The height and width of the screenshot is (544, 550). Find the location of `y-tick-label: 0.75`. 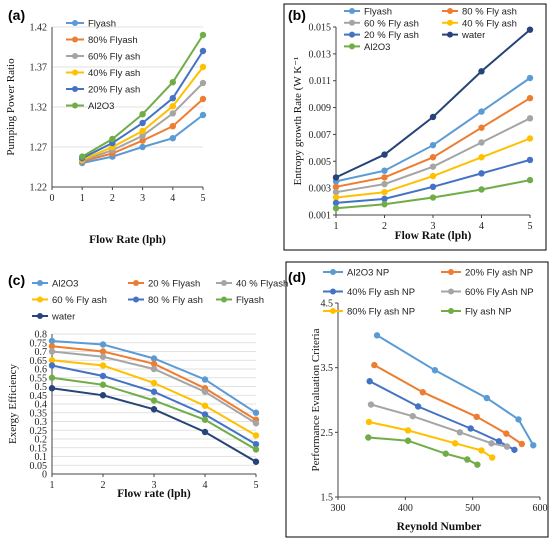

y-tick-label: 0.75 is located at coordinates (39, 343).